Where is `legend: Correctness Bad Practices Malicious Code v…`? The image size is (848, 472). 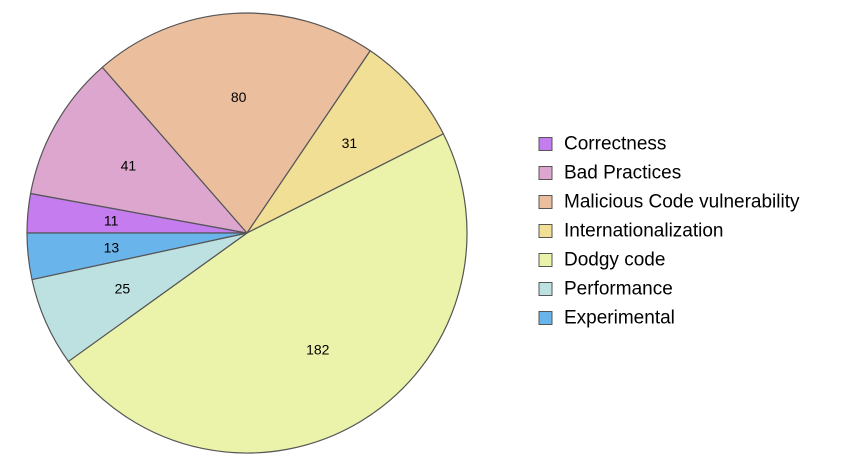 legend: Correctness Bad Practices Malicious Code v… is located at coordinates (669, 231).